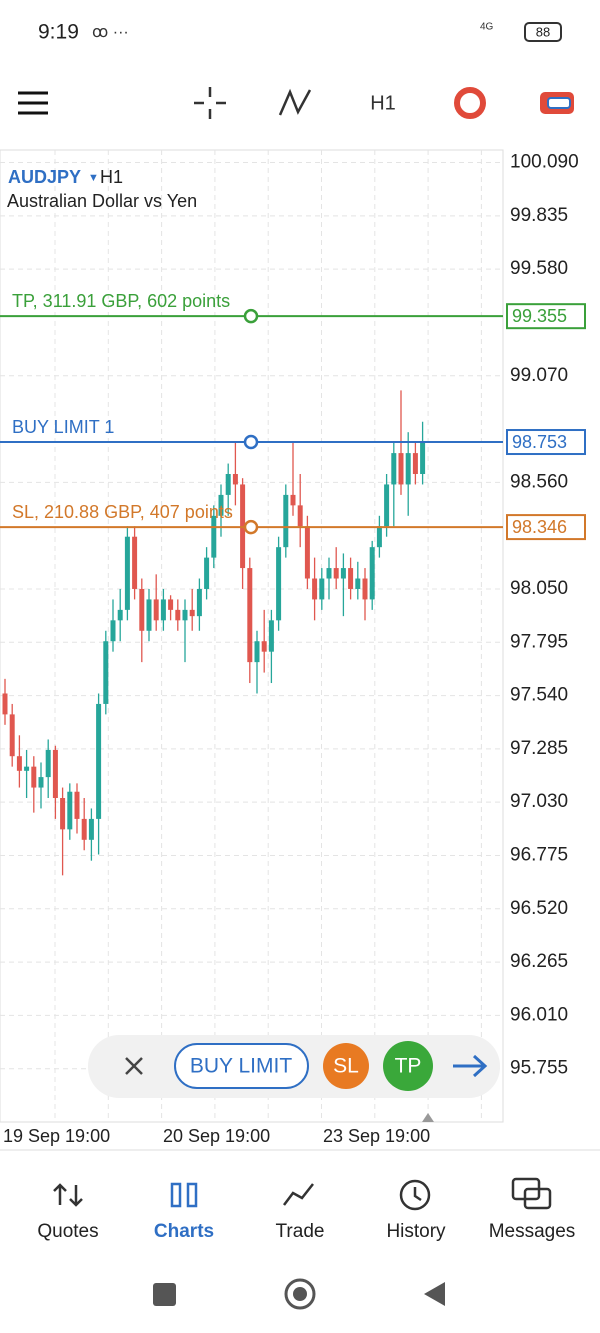 The image size is (600, 1333). Describe the element at coordinates (63, 427) in the screenshot. I see `level-label: BUY LIMIT 1` at that location.